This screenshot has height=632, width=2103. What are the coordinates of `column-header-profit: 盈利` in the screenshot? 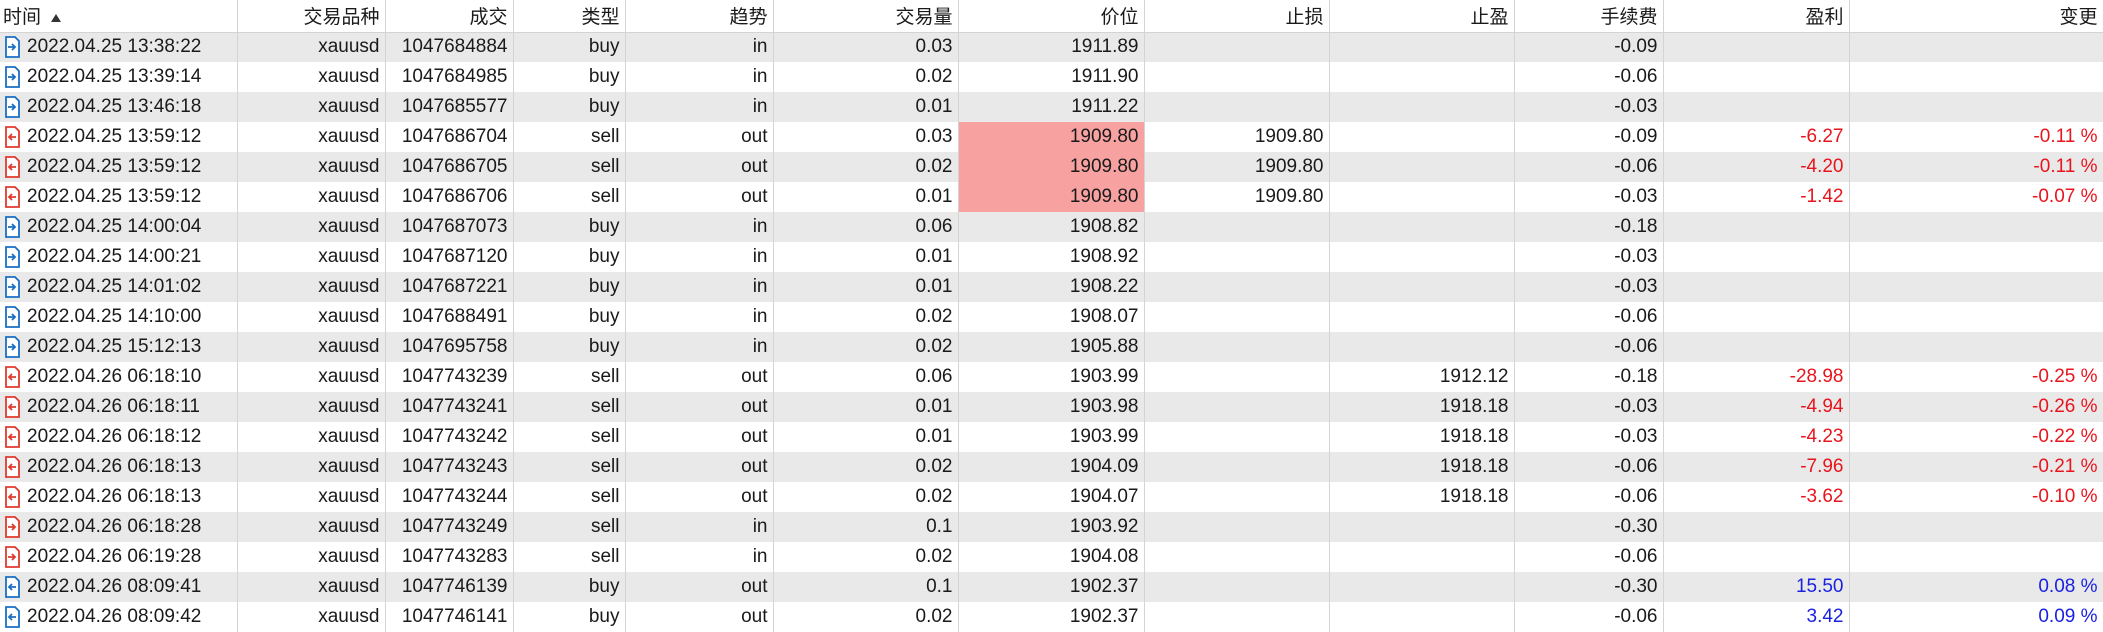 It's located at (1756, 16).